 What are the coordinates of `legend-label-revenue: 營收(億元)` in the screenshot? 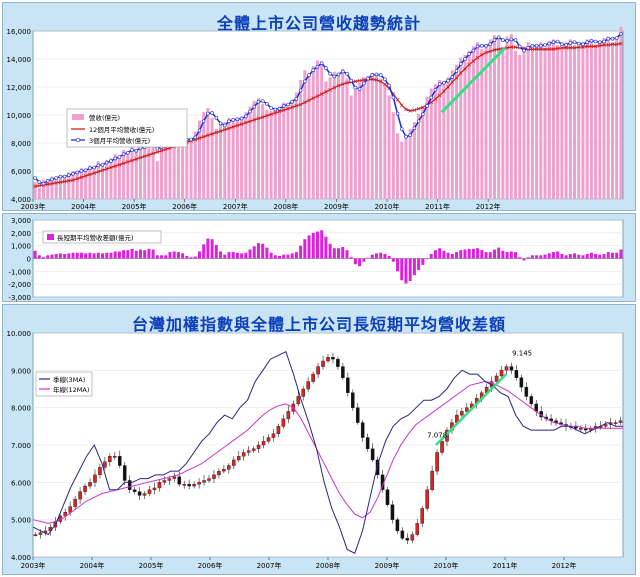 It's located at (104, 117).